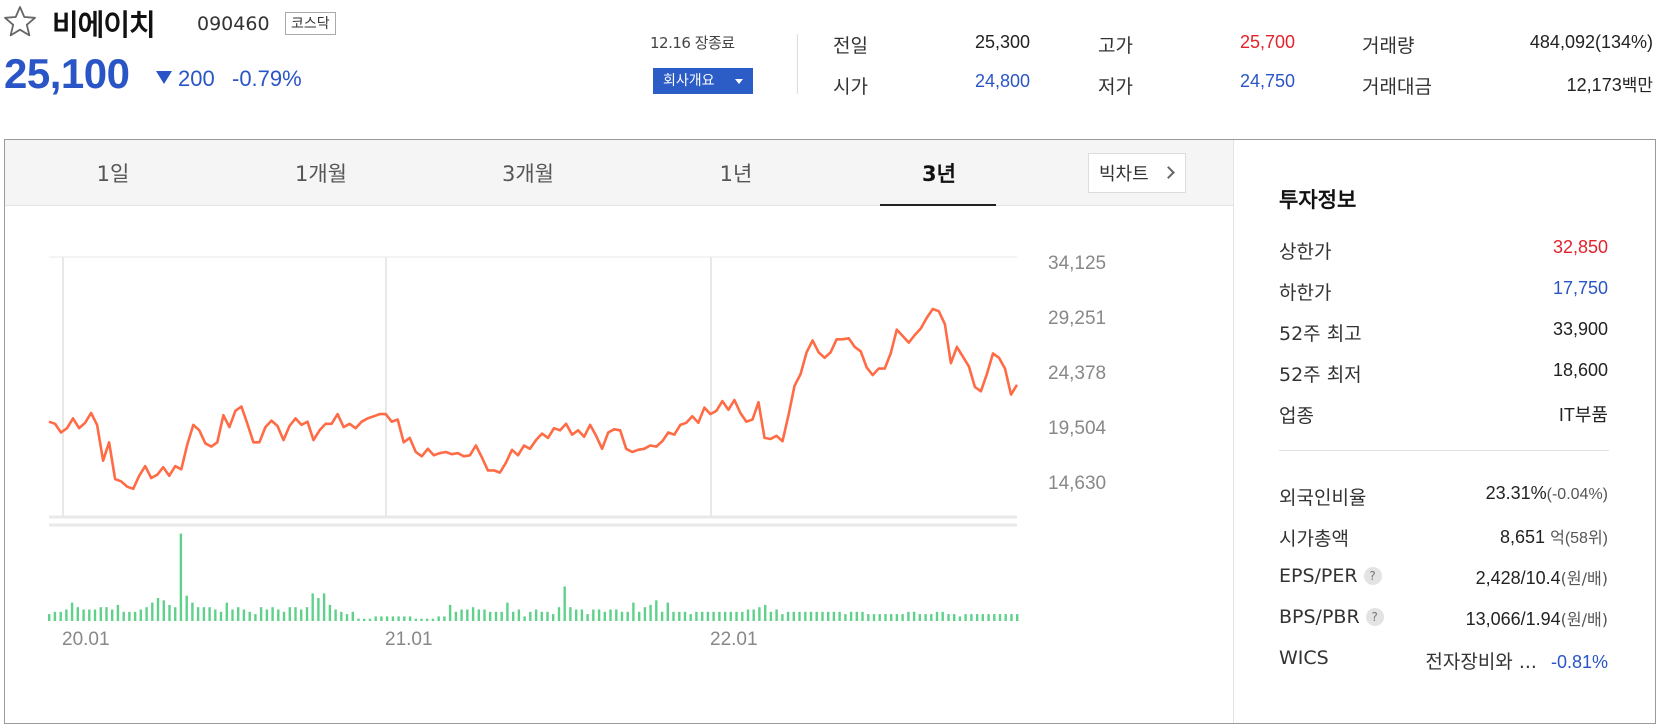  What do you see at coordinates (1002, 42) in the screenshot?
I see `prev-close-value: 25,300` at bounding box center [1002, 42].